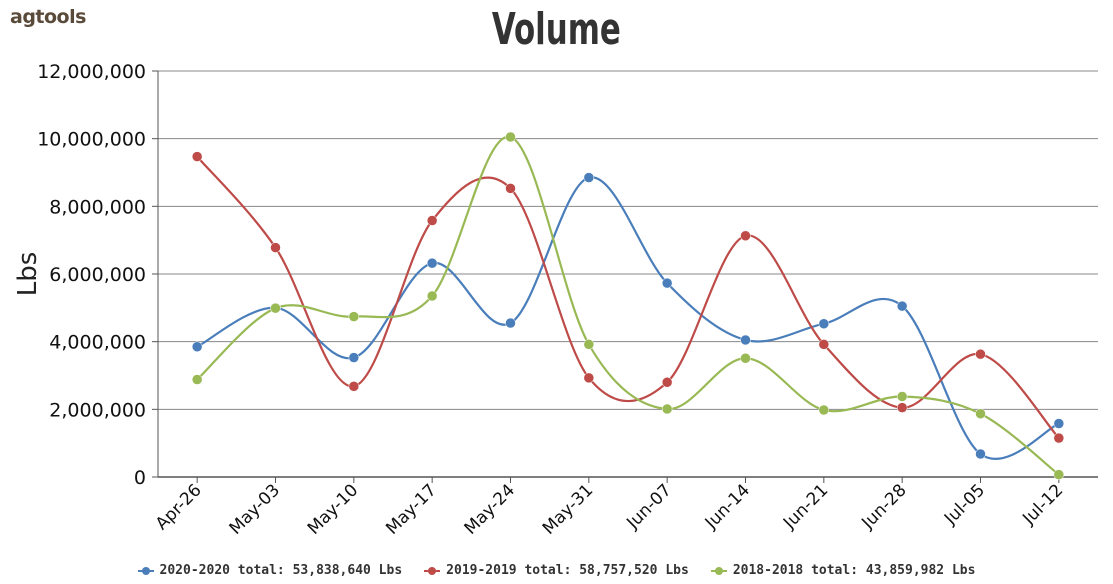  Describe the element at coordinates (333, 509) in the screenshot. I see `x-tick-label: May-10` at that location.